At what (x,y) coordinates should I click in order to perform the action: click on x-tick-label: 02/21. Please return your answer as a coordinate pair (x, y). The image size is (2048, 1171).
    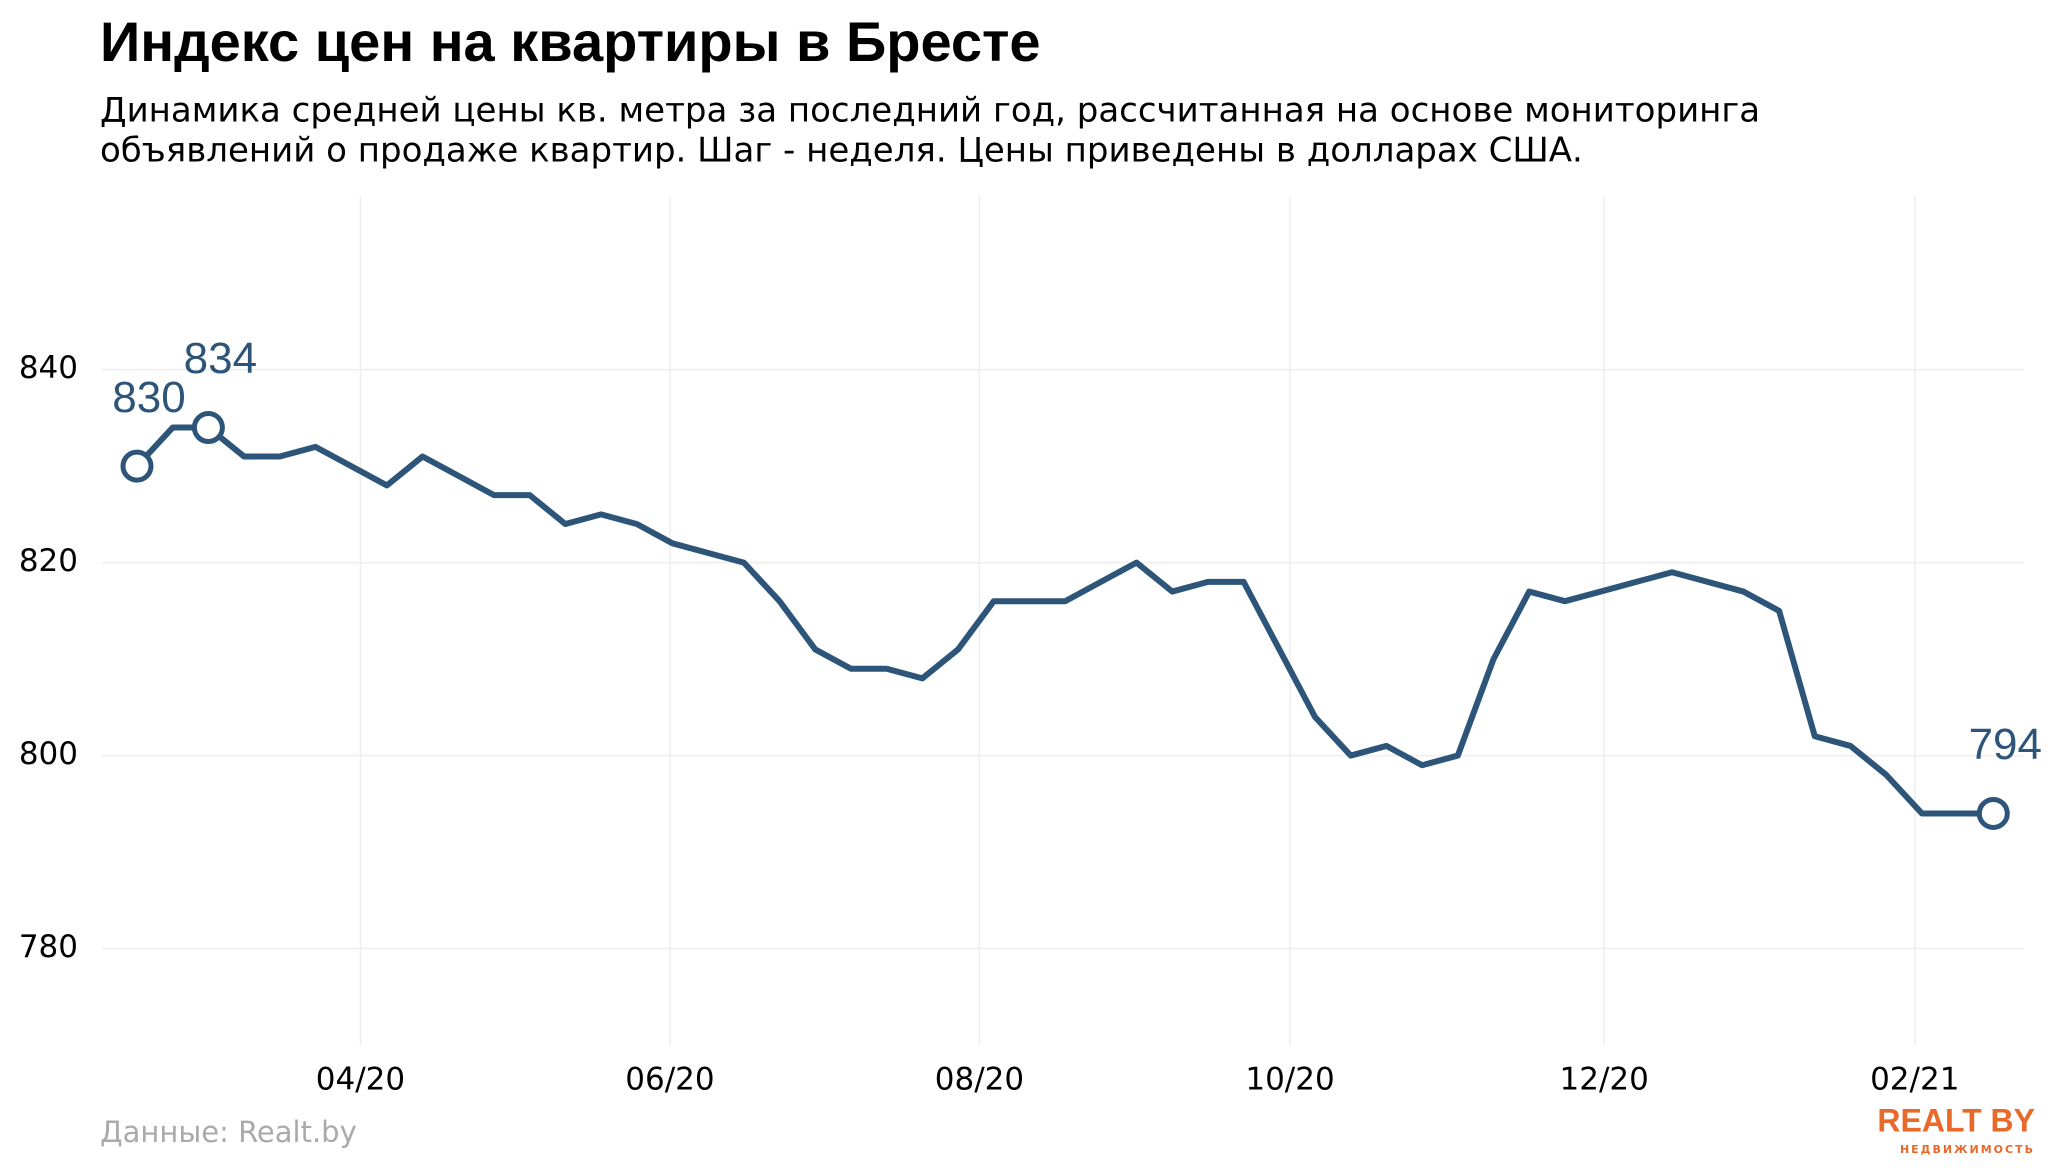
    Looking at the image, I should click on (1914, 1080).